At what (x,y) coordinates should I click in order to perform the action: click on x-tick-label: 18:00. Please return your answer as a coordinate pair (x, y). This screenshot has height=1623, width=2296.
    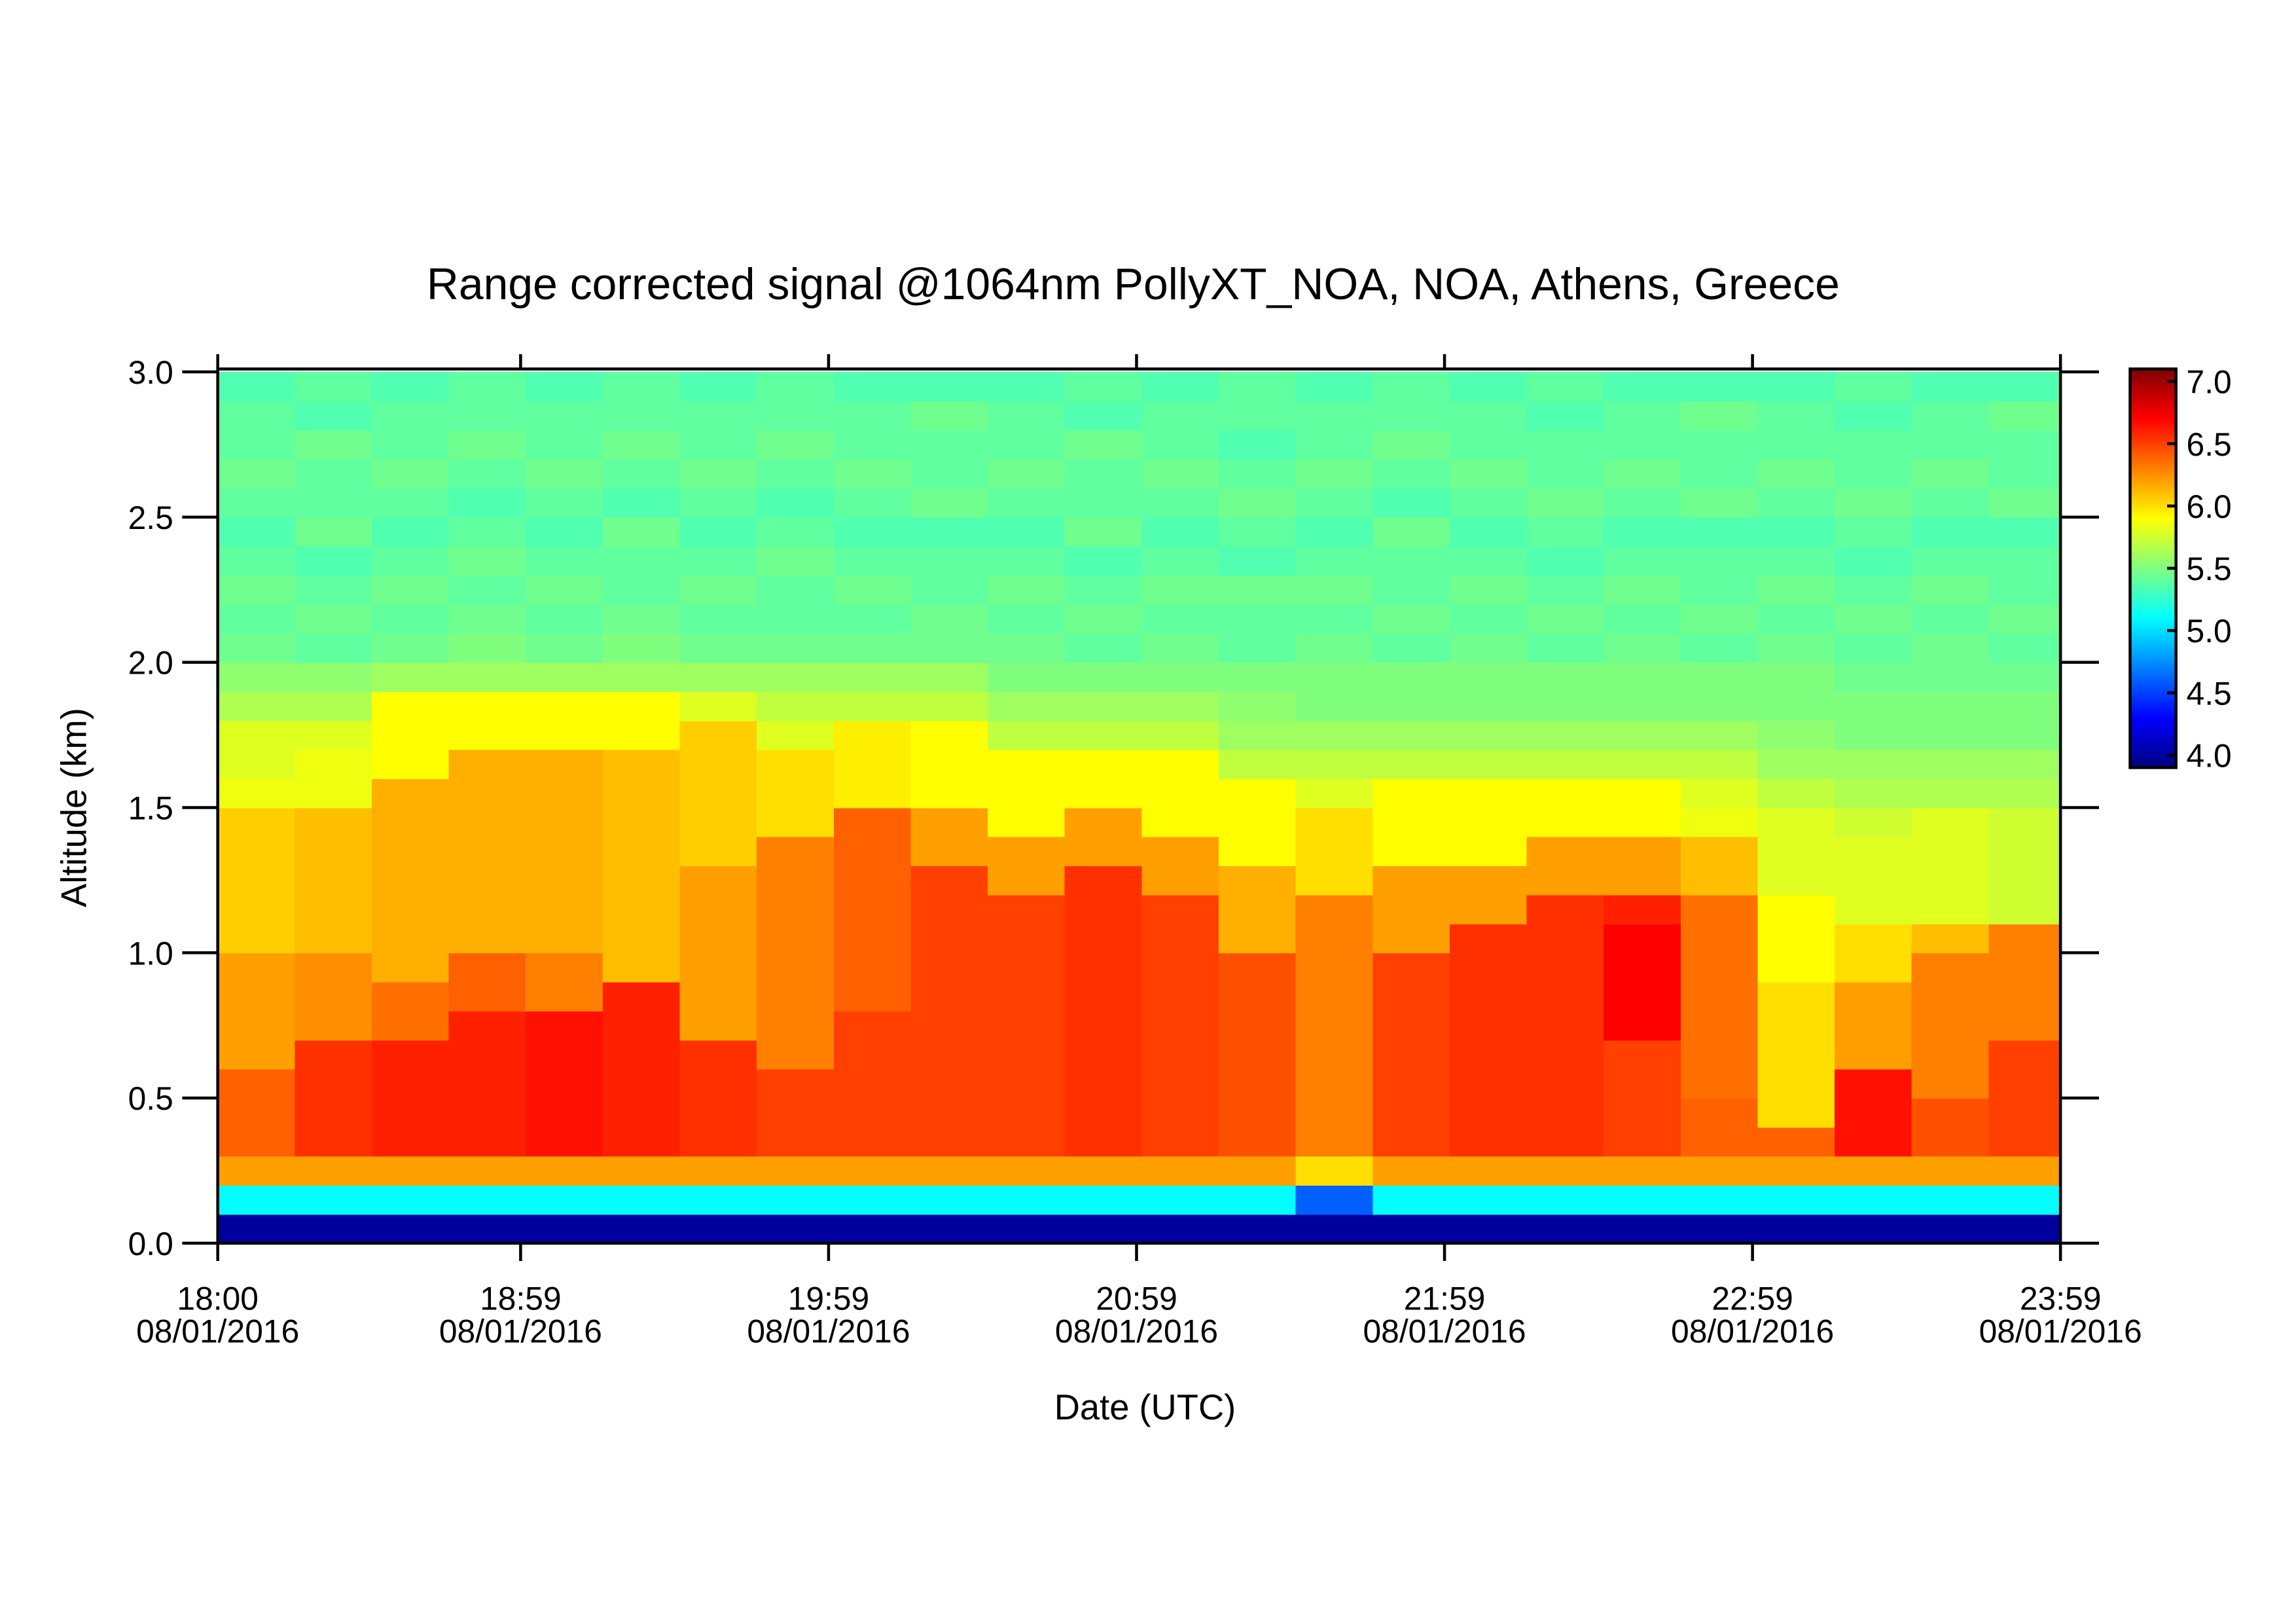
    Looking at the image, I should click on (218, 1299).